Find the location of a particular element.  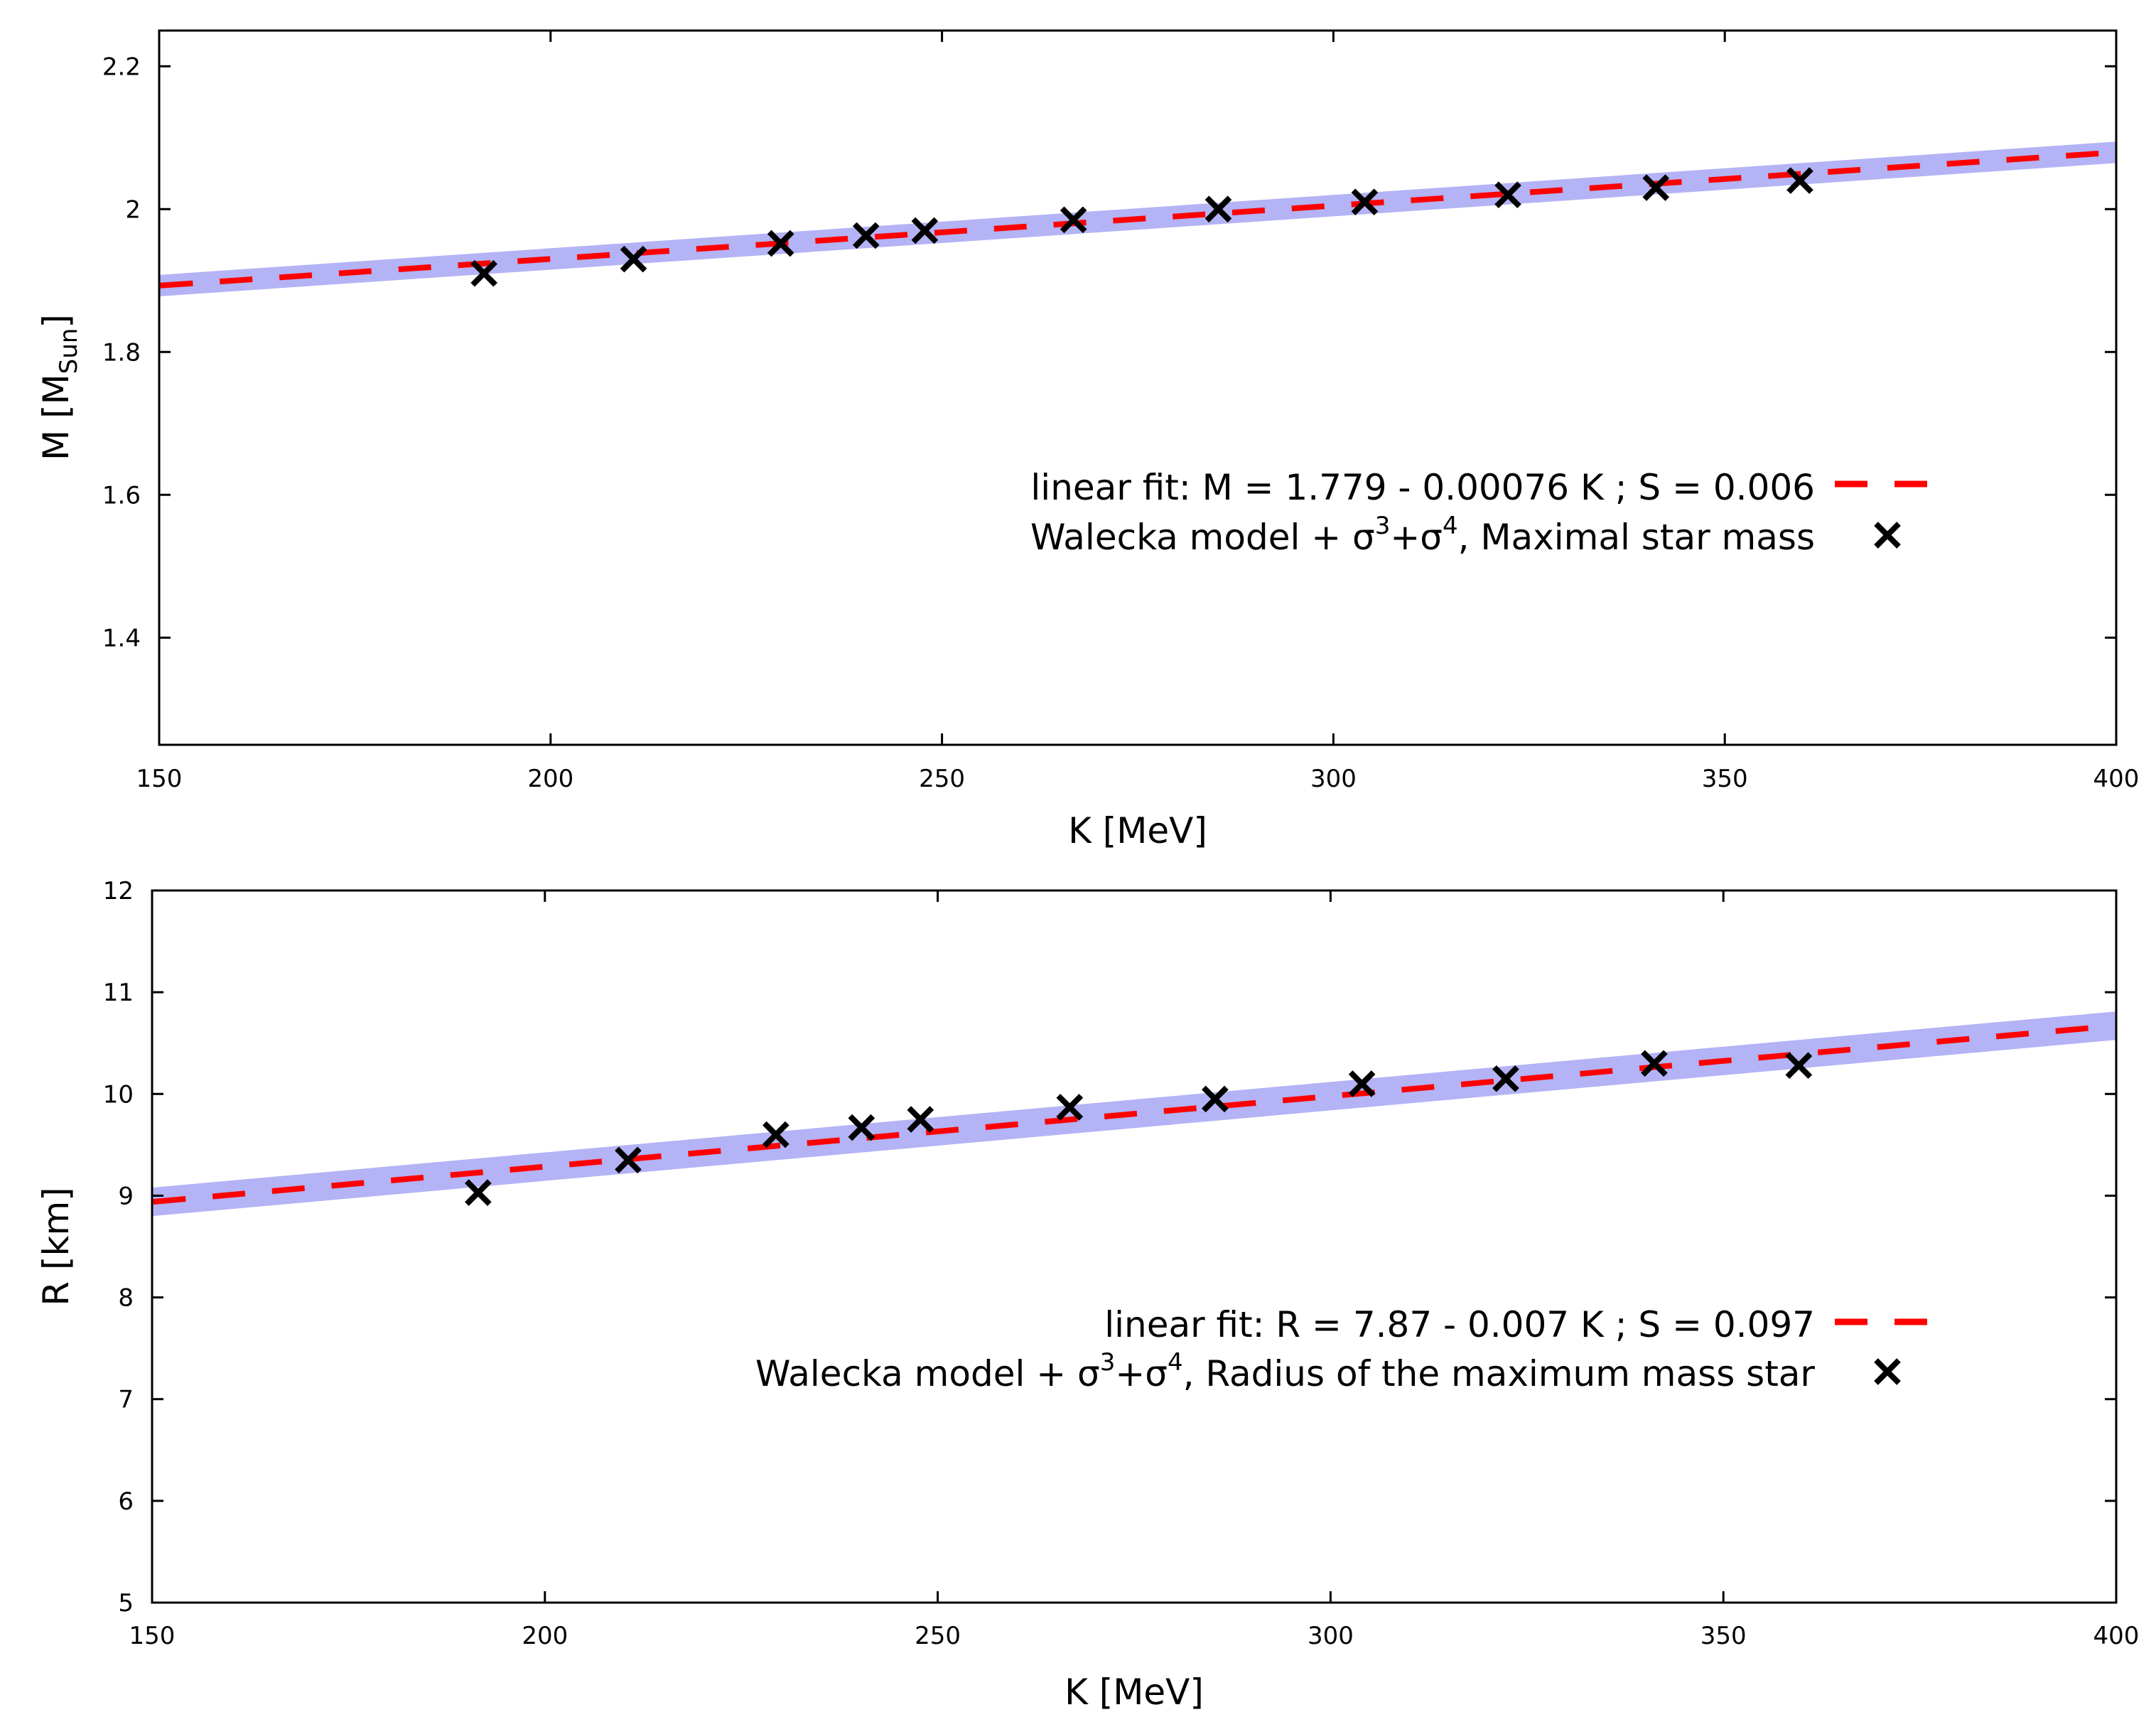

radius-points-layer is located at coordinates (1138, 1128).